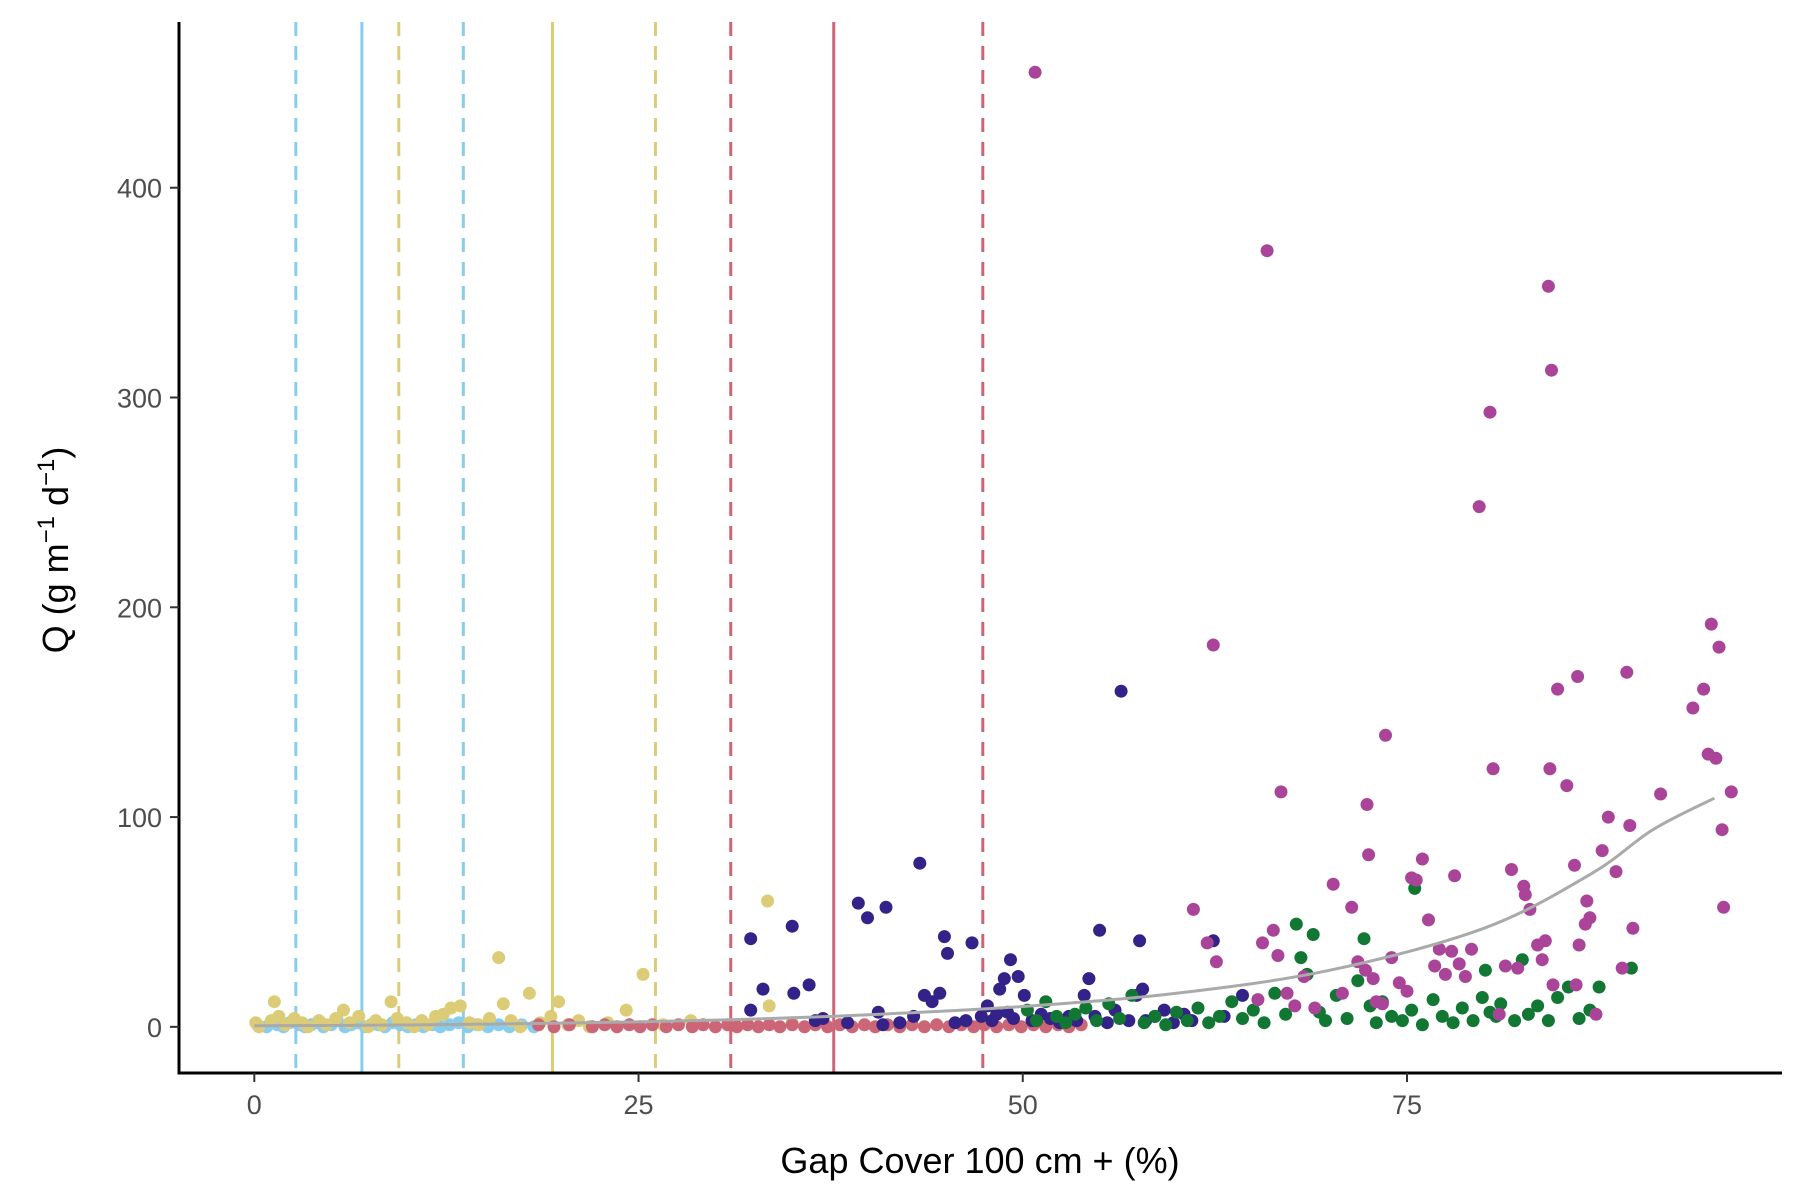 The image size is (1800, 1200). Describe the element at coordinates (139, 189) in the screenshot. I see `y-tick-label: 400` at that location.